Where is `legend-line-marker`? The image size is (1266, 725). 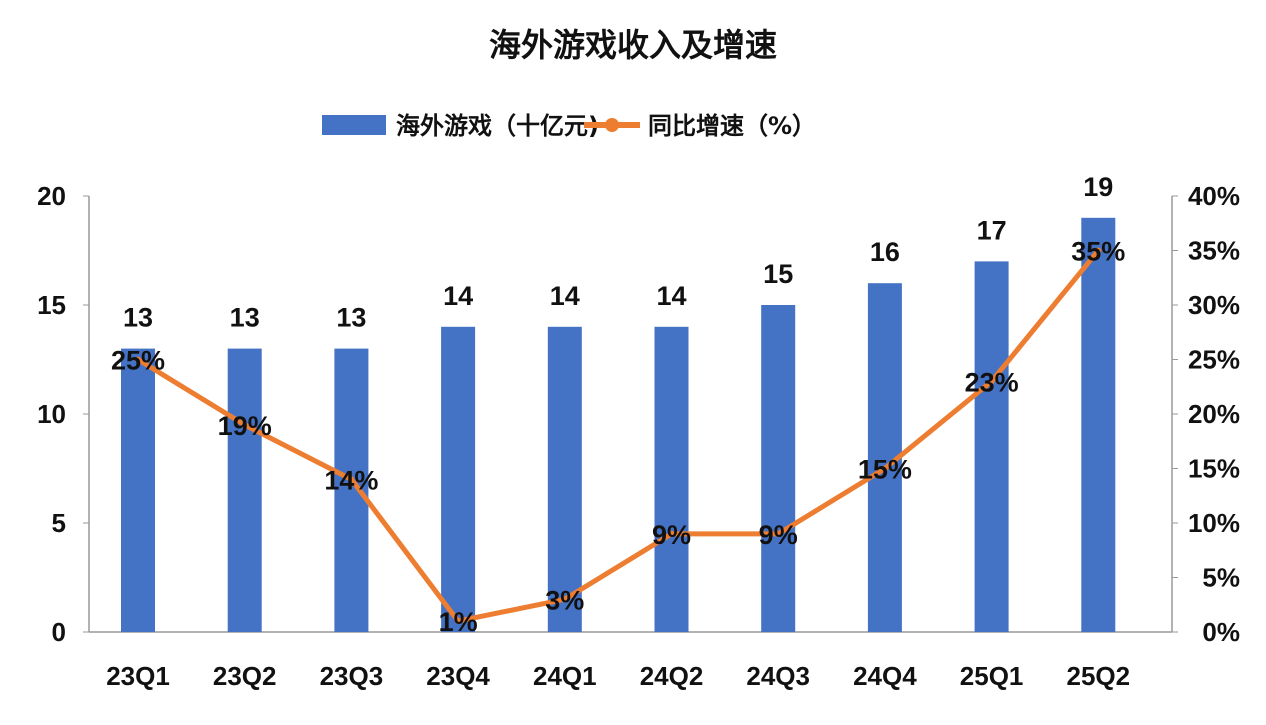
legend-line-marker is located at coordinates (612, 125).